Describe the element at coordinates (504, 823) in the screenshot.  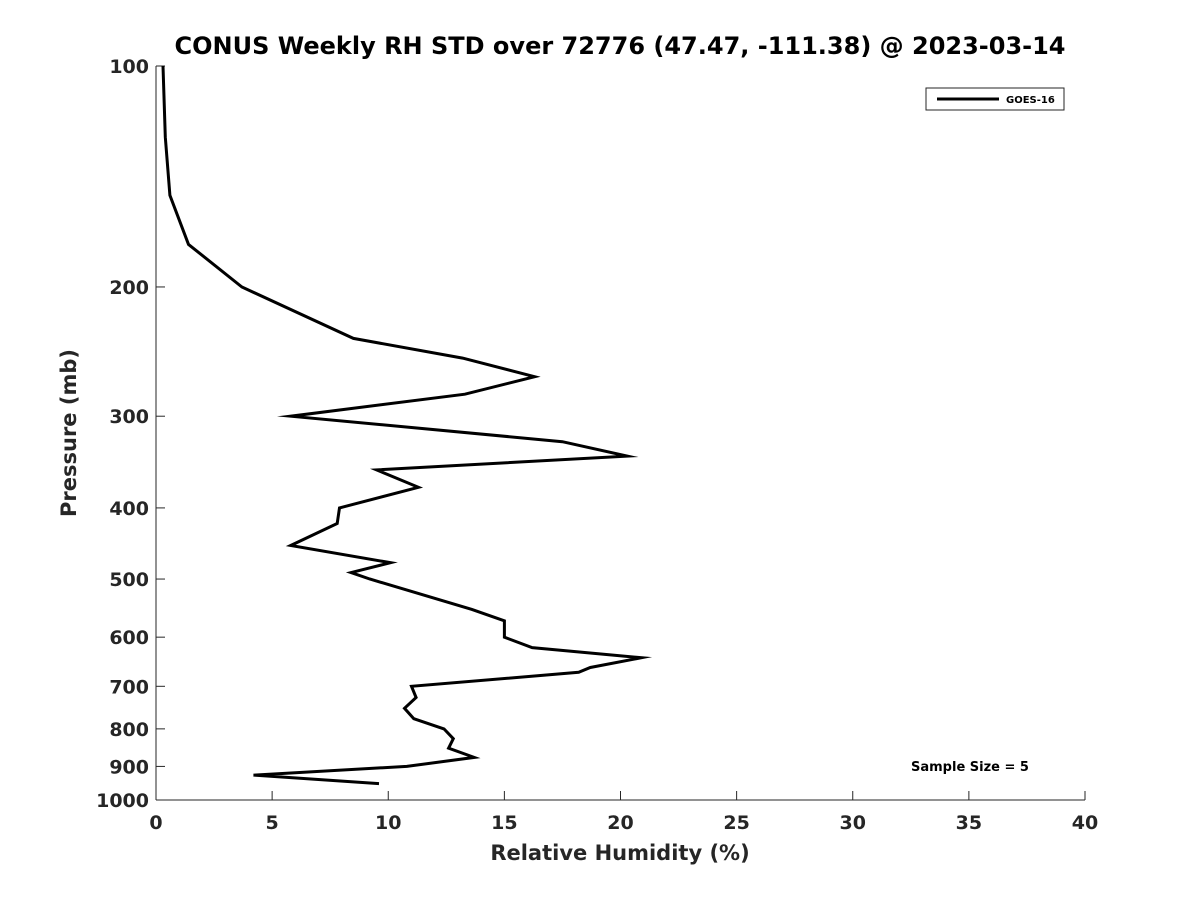
I see `x-tick-label: 15` at that location.